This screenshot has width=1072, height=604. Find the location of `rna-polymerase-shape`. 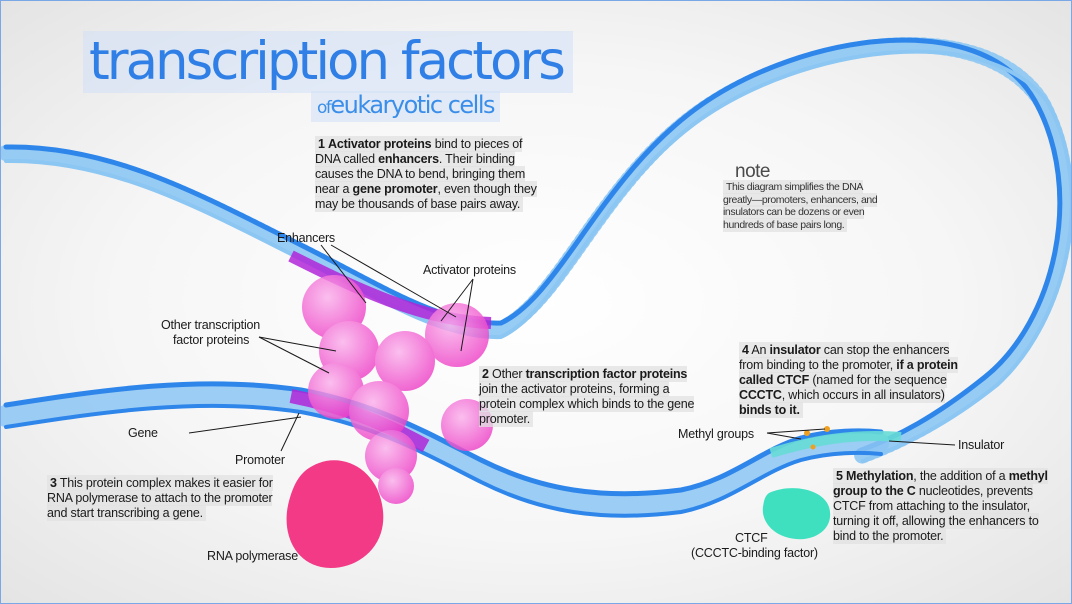

rna-polymerase-shape is located at coordinates (335, 514).